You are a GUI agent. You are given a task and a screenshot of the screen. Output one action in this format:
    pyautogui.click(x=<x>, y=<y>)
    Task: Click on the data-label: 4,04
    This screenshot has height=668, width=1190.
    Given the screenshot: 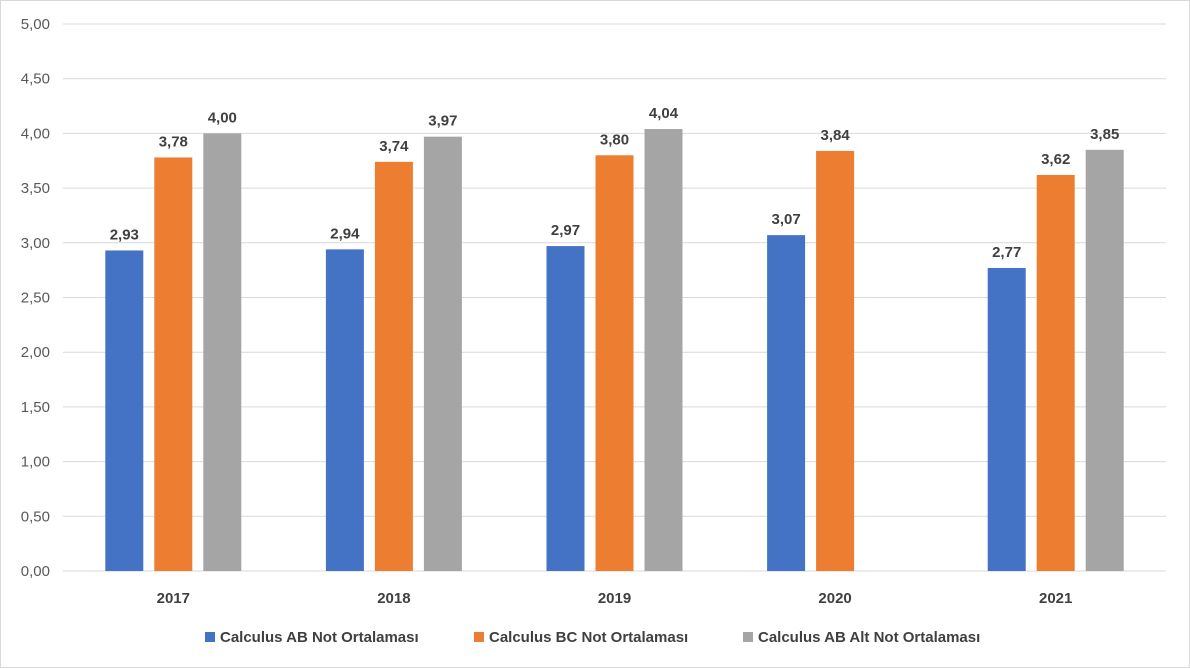 What is the action you would take?
    pyautogui.click(x=664, y=113)
    